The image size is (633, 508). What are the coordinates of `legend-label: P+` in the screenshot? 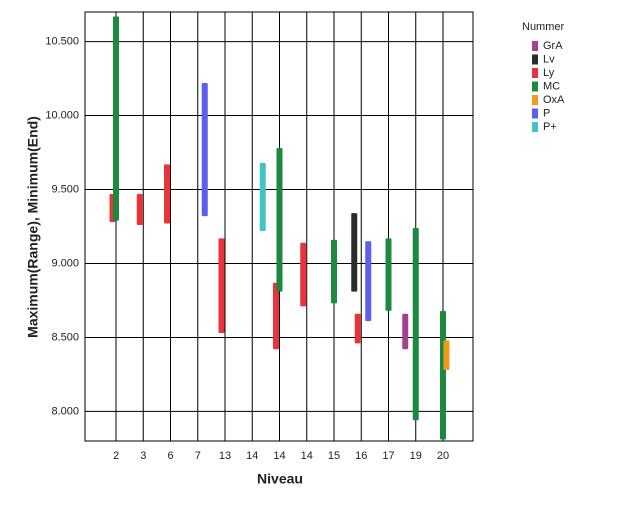 It's located at (550, 127).